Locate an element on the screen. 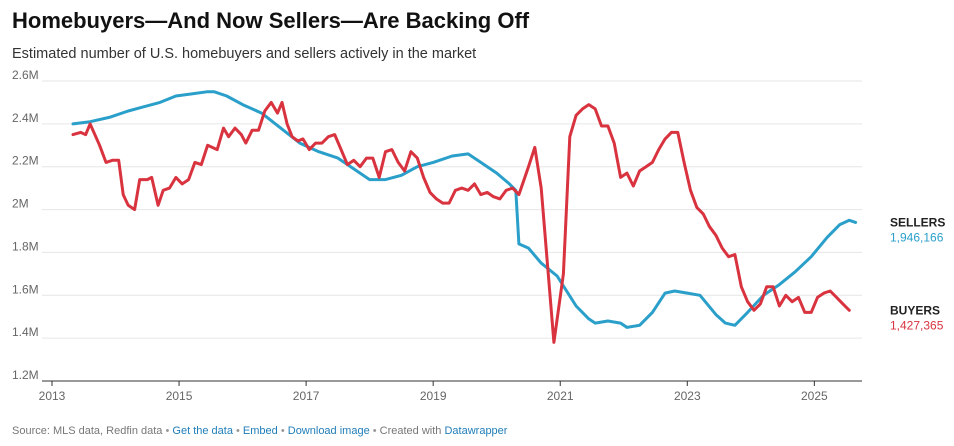 This screenshot has height=446, width=954. sellers-label: SELLERS is located at coordinates (917, 222).